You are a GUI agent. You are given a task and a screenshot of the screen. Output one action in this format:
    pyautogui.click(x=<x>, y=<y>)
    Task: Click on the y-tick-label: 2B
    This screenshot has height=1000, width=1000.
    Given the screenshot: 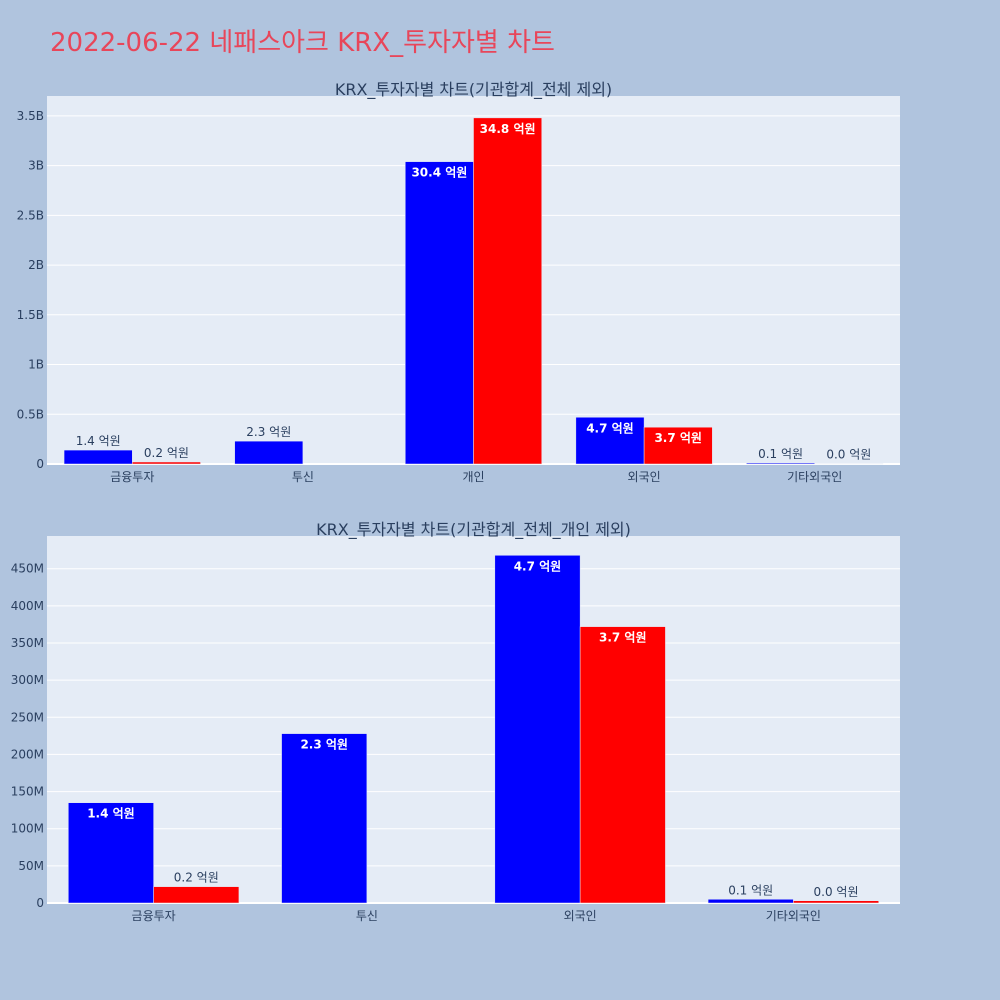 What is the action you would take?
    pyautogui.click(x=36, y=265)
    